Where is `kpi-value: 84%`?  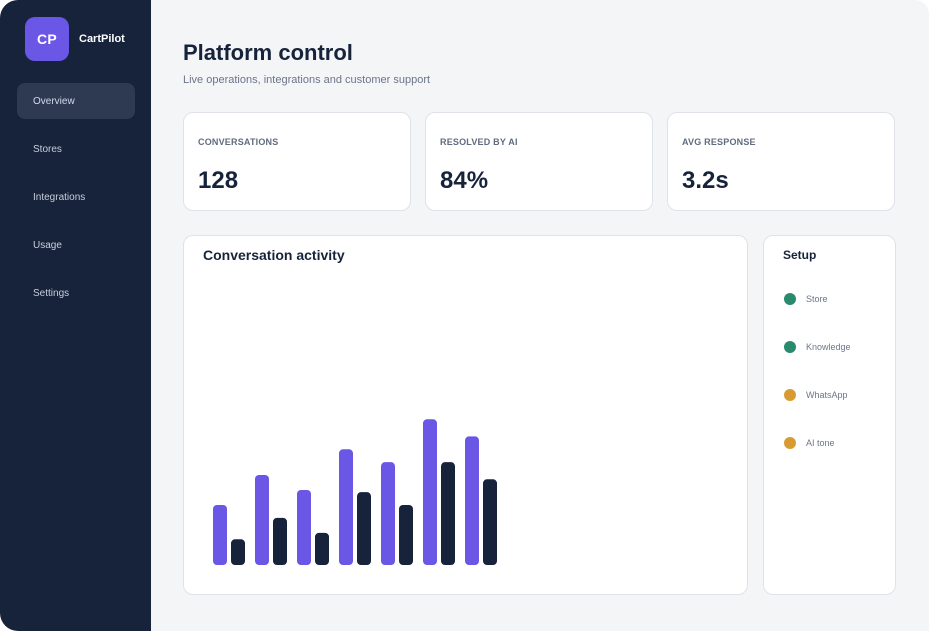
kpi-value: 84% is located at coordinates (464, 180).